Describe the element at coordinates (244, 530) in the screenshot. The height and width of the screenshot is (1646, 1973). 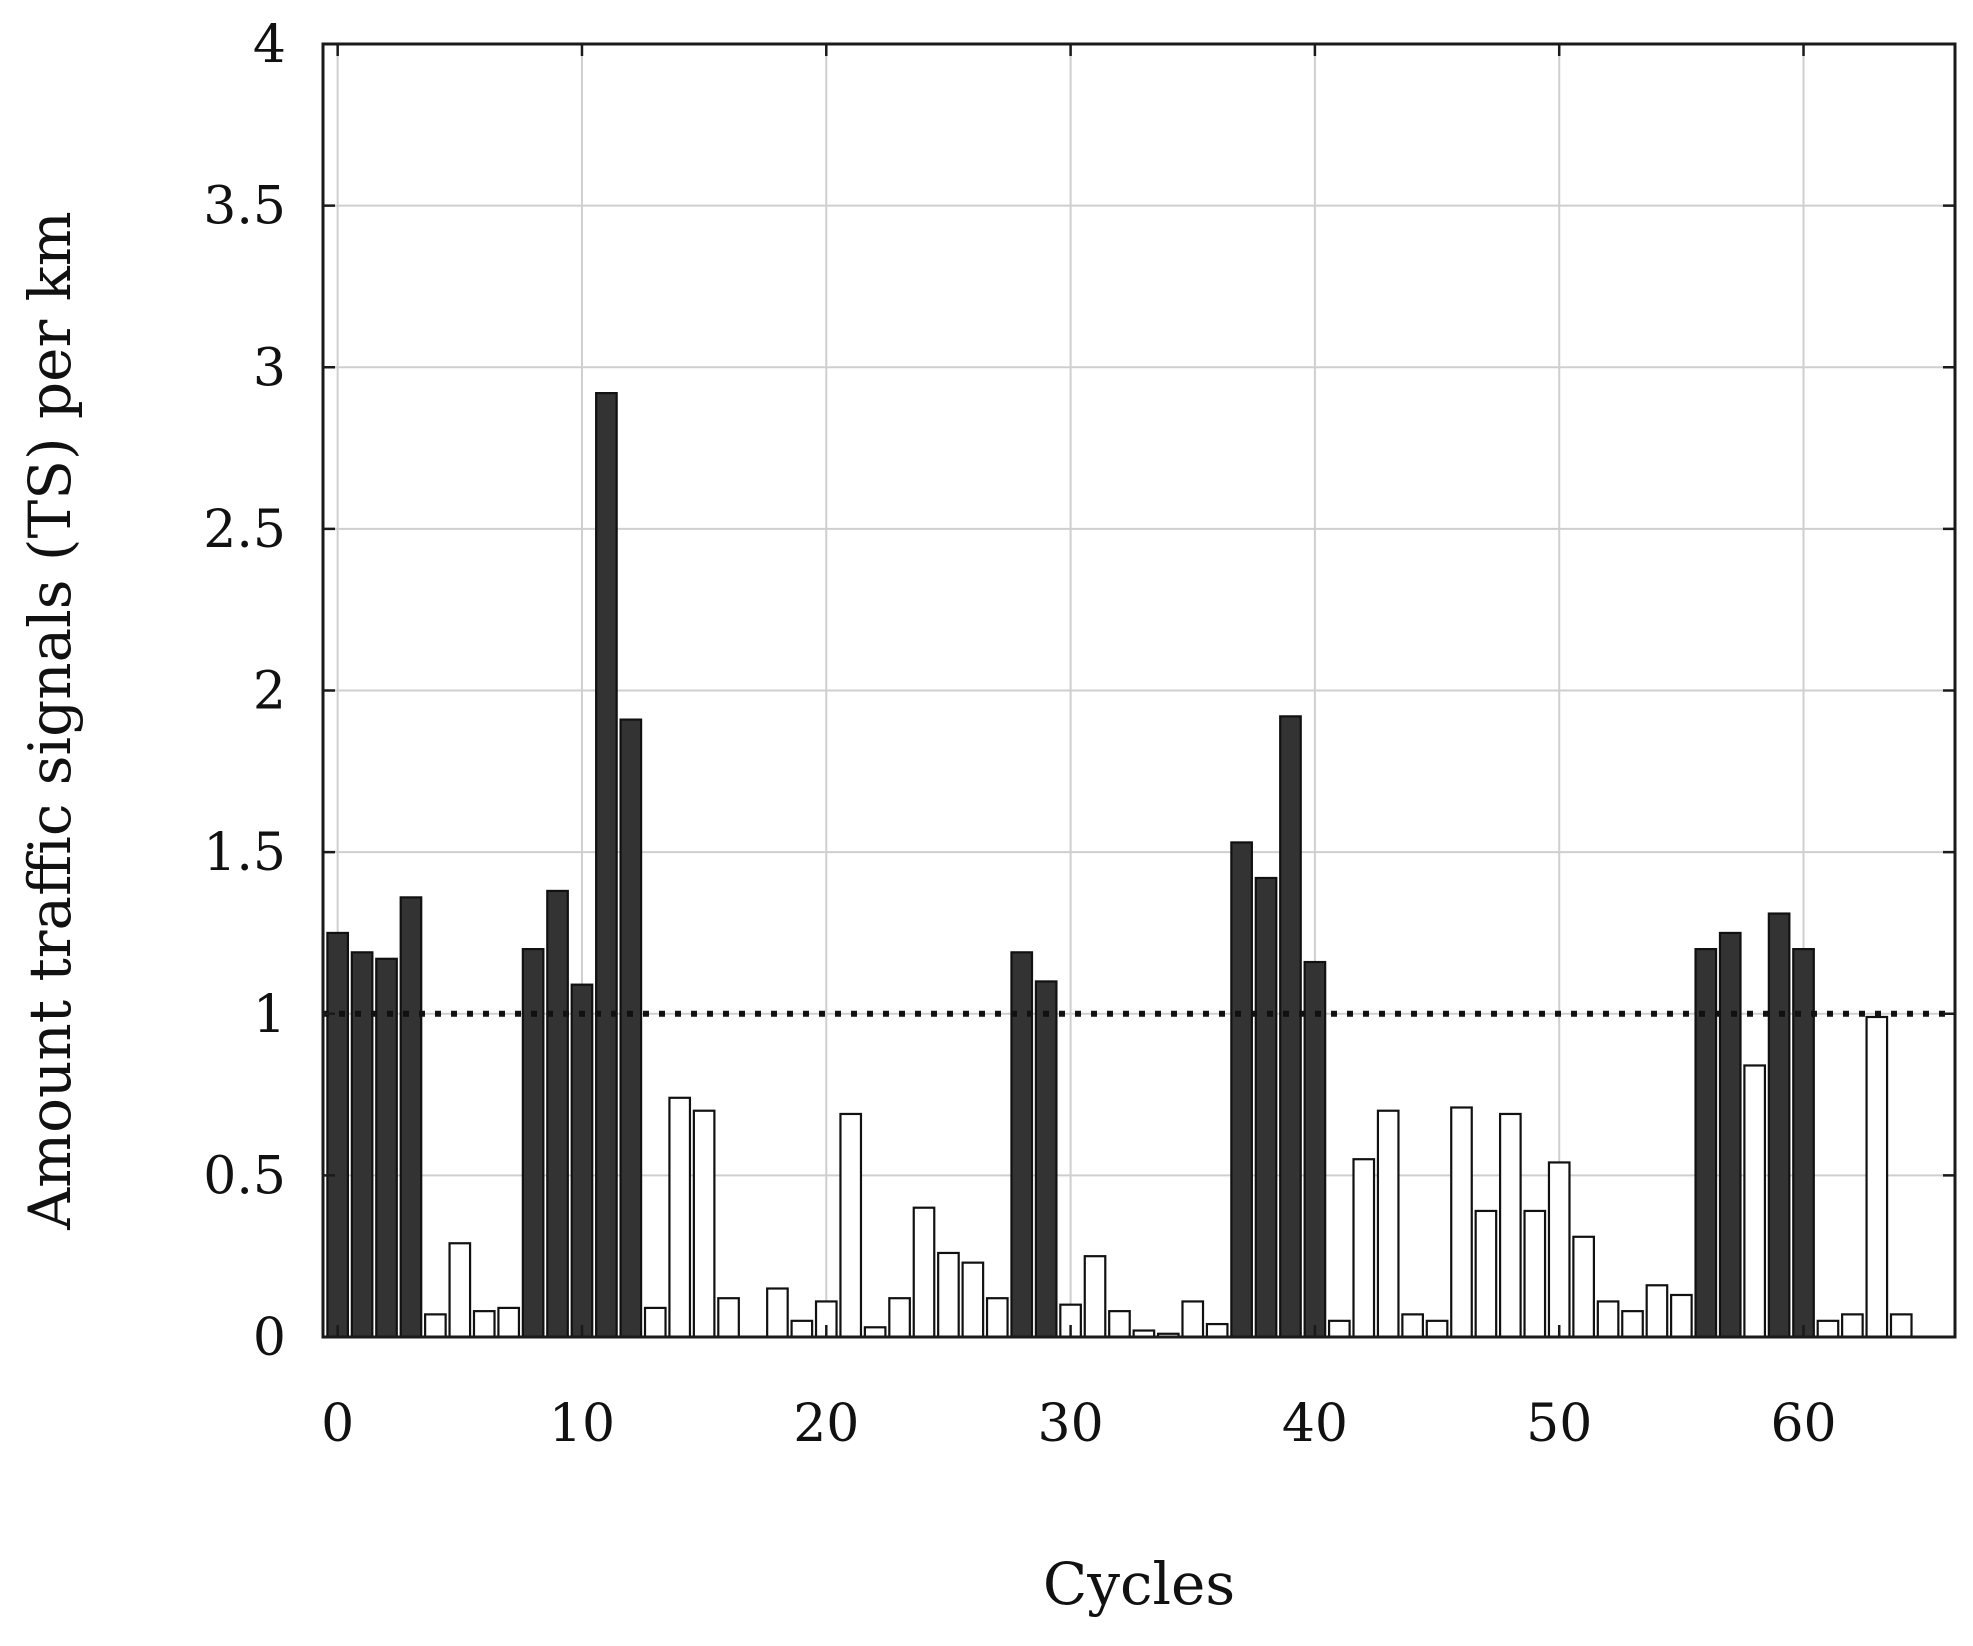
I see `y-tick-label: 2.5` at that location.